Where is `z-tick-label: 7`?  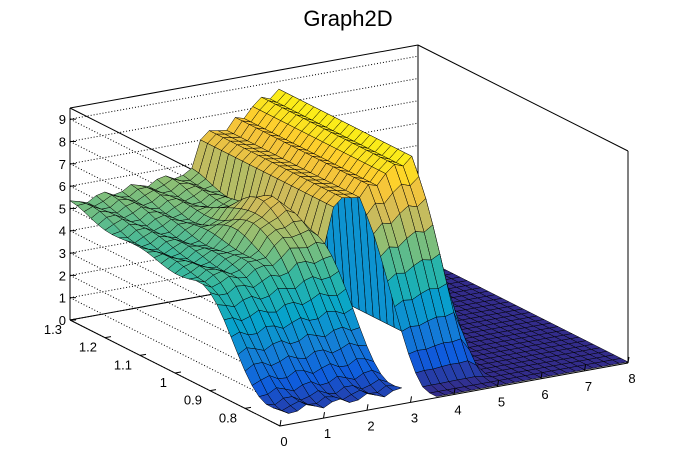 z-tick-label: 7 is located at coordinates (62, 164).